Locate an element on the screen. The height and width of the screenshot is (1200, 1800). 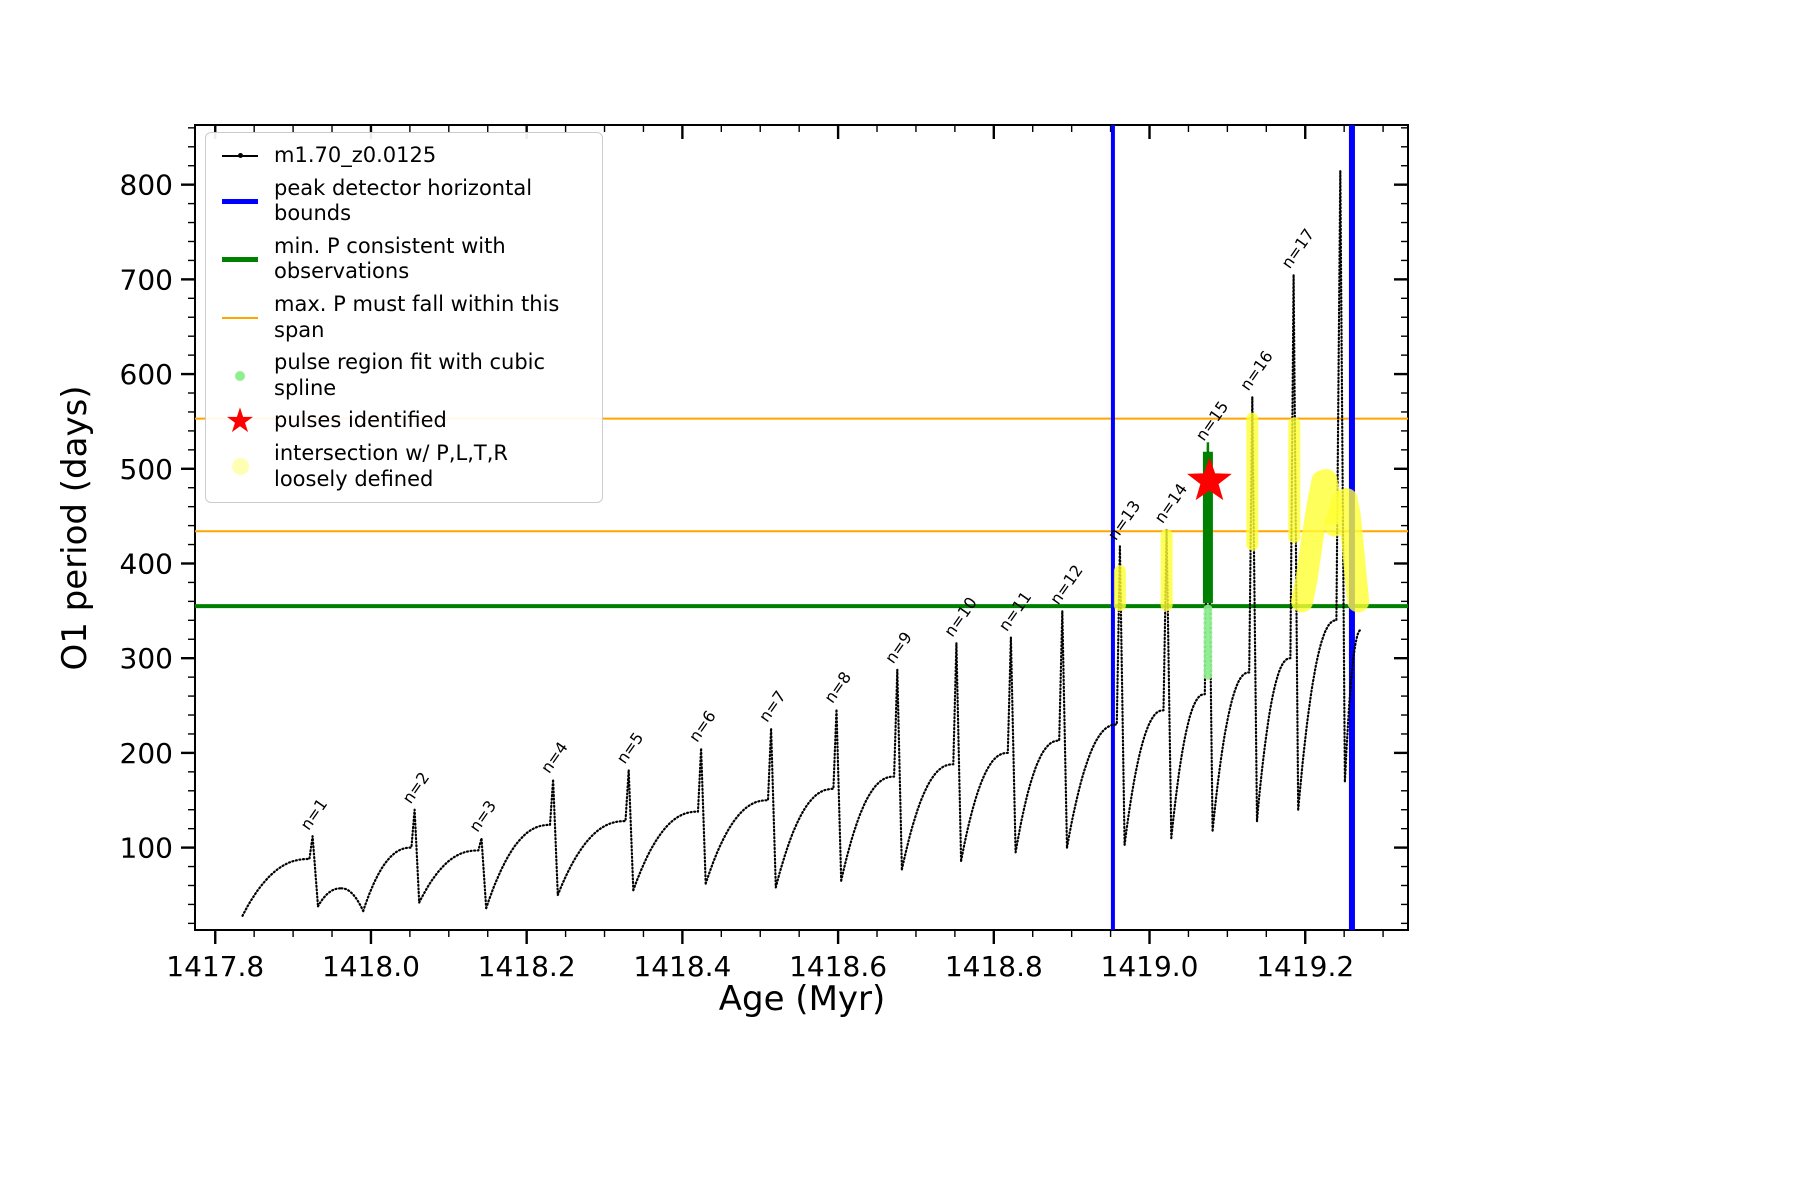
svg-text: 200 is located at coordinates (146, 753).